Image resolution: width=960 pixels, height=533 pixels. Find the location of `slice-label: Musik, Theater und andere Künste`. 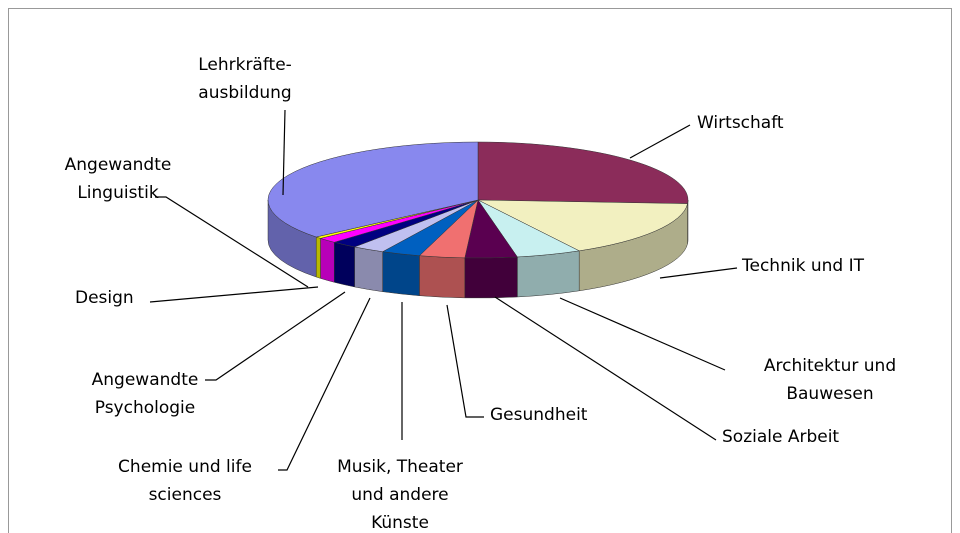

slice-label: Musik, Theater und andere Künste is located at coordinates (400, 495).